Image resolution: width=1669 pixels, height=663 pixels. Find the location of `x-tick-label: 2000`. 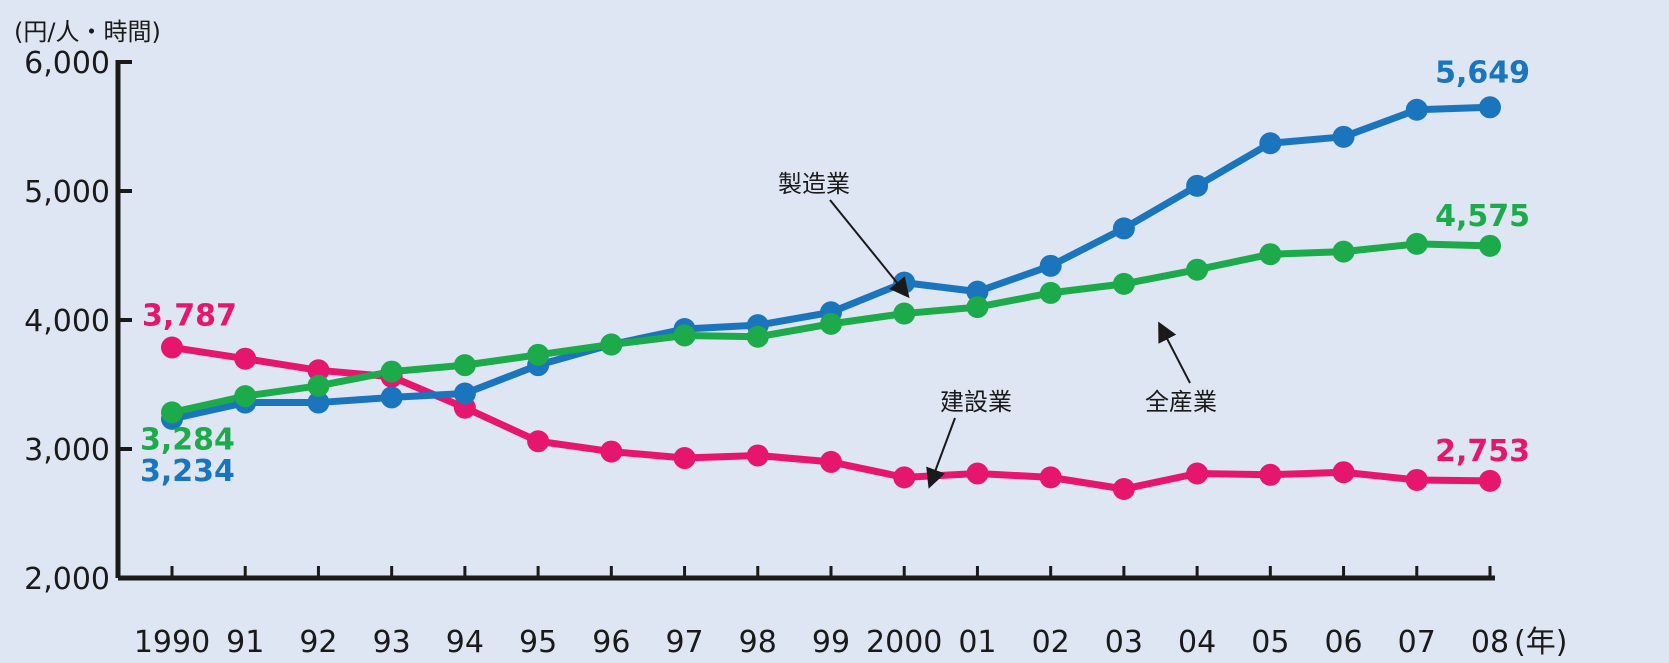

x-tick-label: 2000 is located at coordinates (904, 642).